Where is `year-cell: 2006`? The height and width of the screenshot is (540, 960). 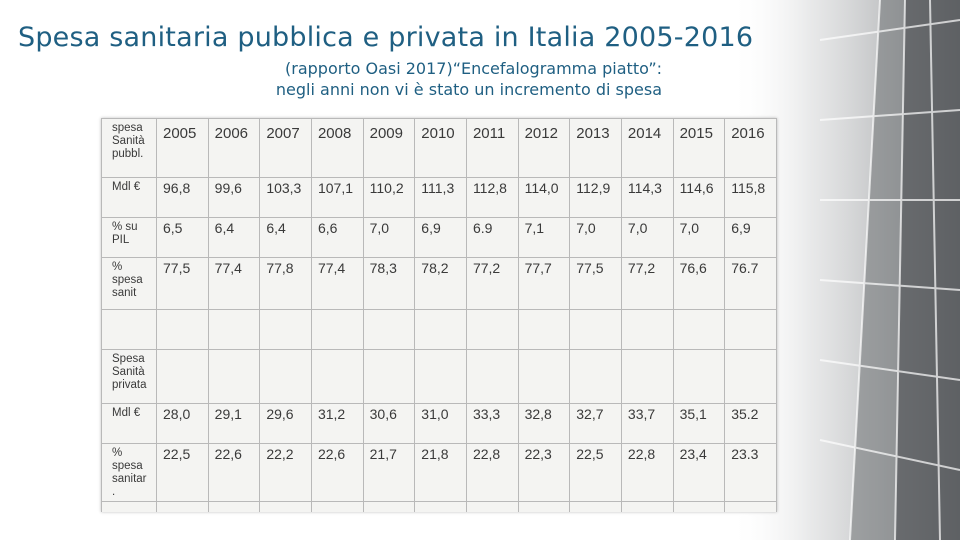
year-cell: 2006 is located at coordinates (234, 148).